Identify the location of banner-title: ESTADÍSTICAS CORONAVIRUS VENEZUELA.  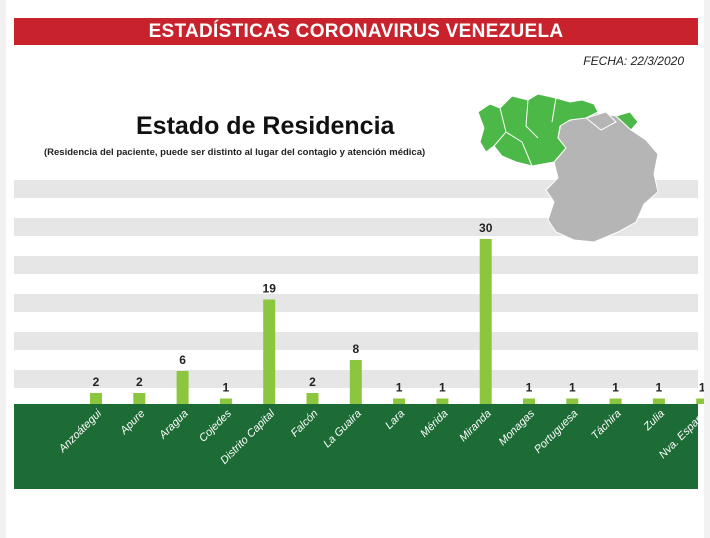
(356, 31).